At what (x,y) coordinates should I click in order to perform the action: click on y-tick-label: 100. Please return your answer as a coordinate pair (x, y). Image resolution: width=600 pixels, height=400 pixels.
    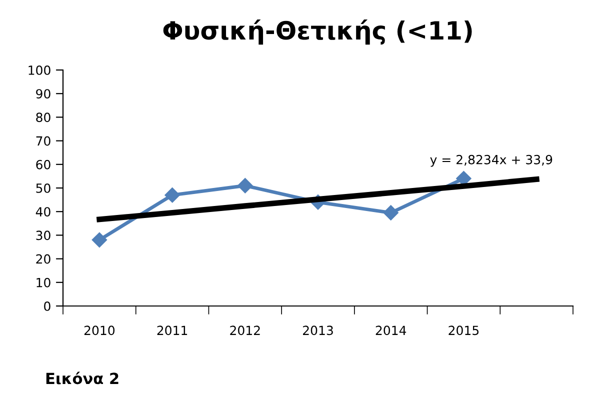
    Looking at the image, I should click on (39, 70).